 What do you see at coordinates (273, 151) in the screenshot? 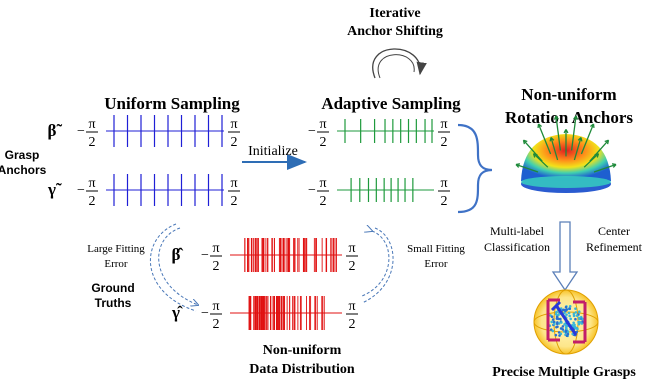
I see `initialize-label: Initialize` at bounding box center [273, 151].